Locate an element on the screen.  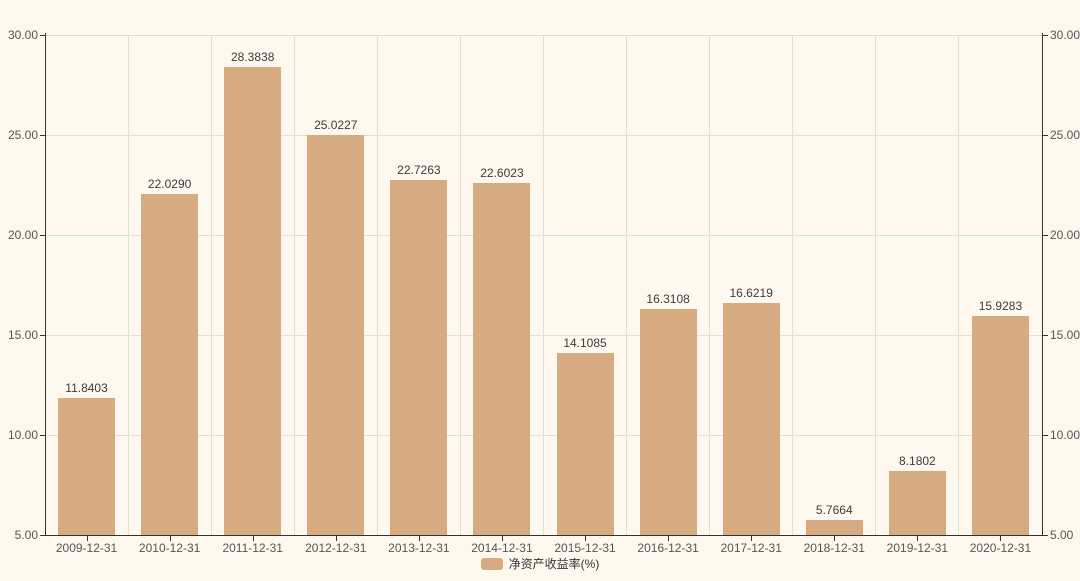
x-axis-label-2020-12-31: 2020-12-31 is located at coordinates (1000, 548).